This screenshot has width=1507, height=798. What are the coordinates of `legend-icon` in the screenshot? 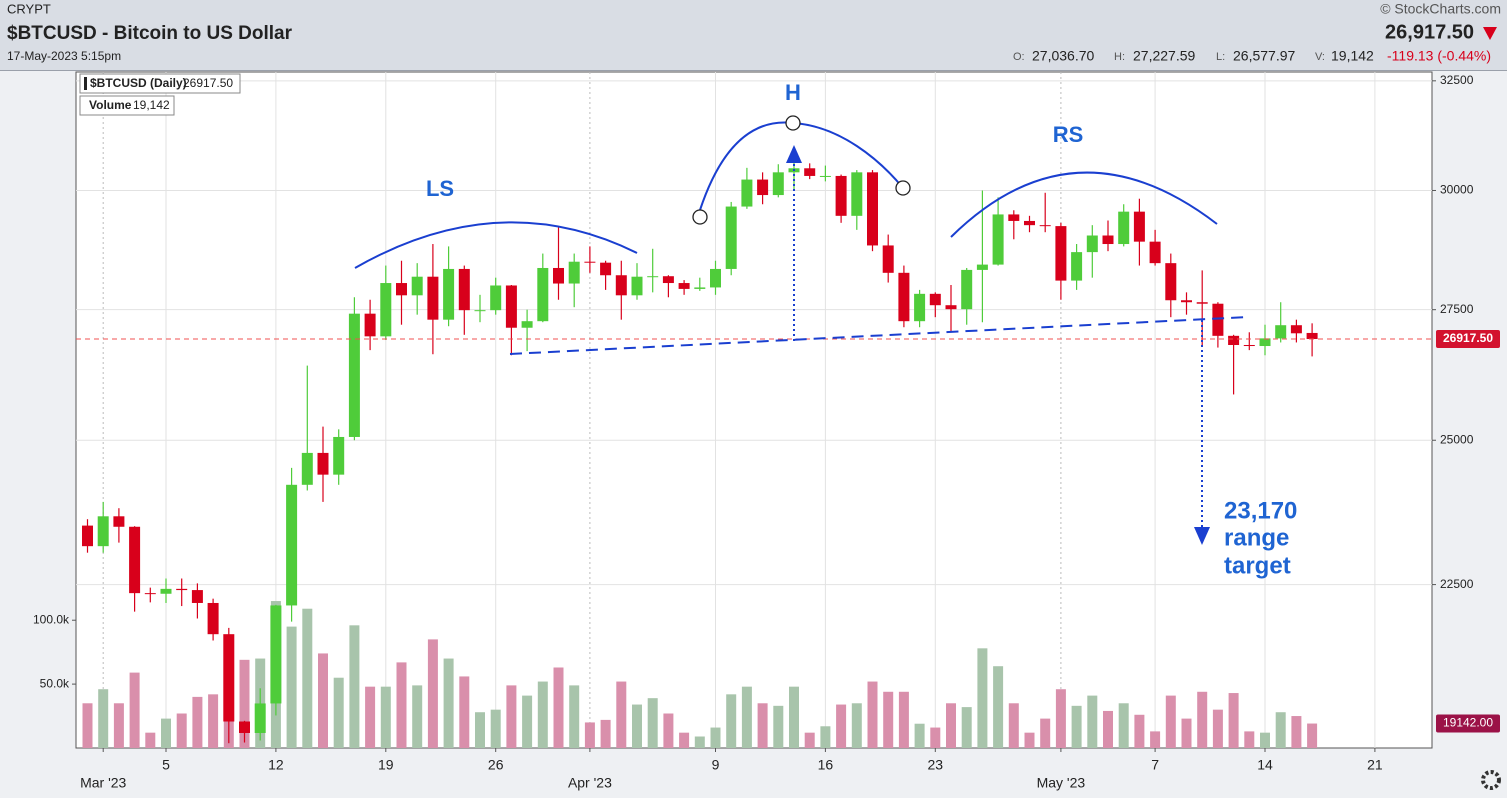 It's located at (85, 83).